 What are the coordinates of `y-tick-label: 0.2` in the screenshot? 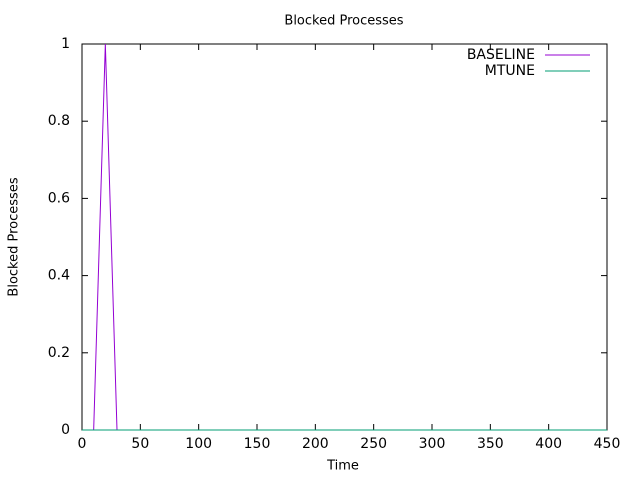 It's located at (59, 353).